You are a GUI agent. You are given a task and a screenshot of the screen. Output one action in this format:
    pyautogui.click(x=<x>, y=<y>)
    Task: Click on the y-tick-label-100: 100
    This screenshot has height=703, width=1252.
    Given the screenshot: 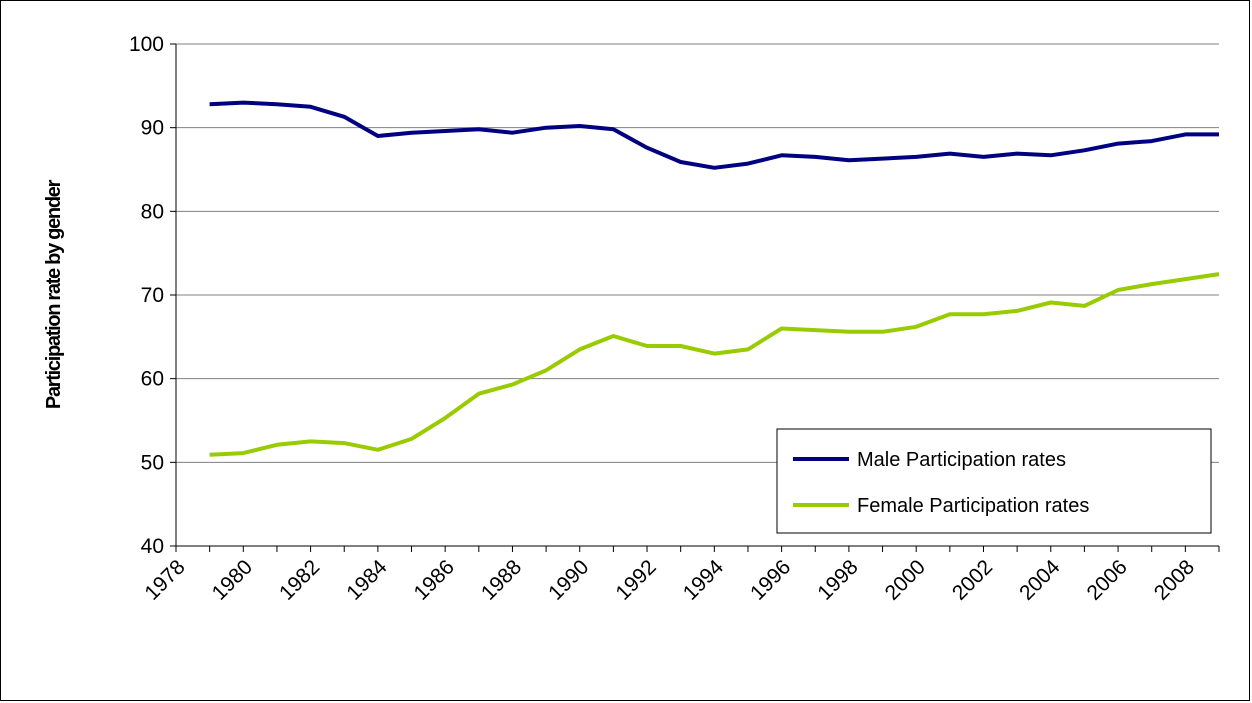 What is the action you would take?
    pyautogui.click(x=146, y=44)
    